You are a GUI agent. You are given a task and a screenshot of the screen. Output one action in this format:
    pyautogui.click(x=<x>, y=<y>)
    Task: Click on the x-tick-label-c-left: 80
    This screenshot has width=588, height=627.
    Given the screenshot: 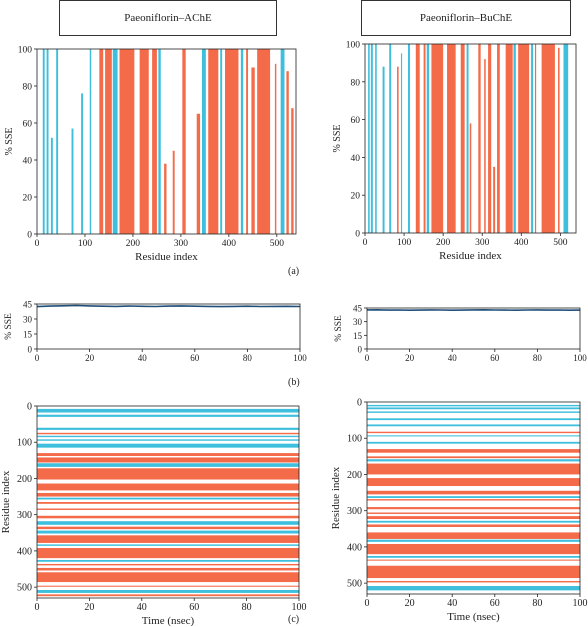 What is the action you would take?
    pyautogui.click(x=247, y=607)
    